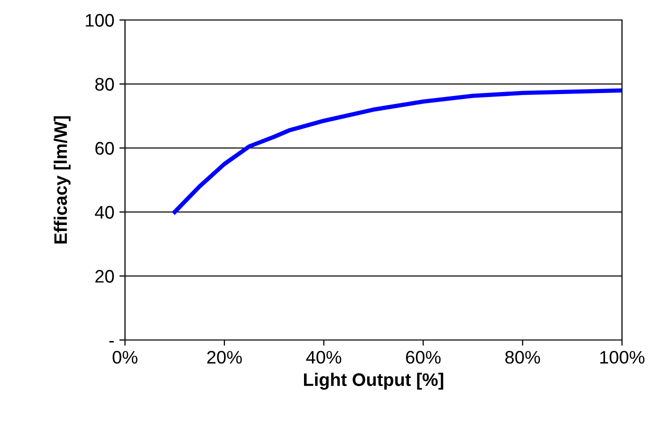 Image resolution: width=655 pixels, height=422 pixels. What do you see at coordinates (100, 20) in the screenshot?
I see `y-tick-label: 100` at bounding box center [100, 20].